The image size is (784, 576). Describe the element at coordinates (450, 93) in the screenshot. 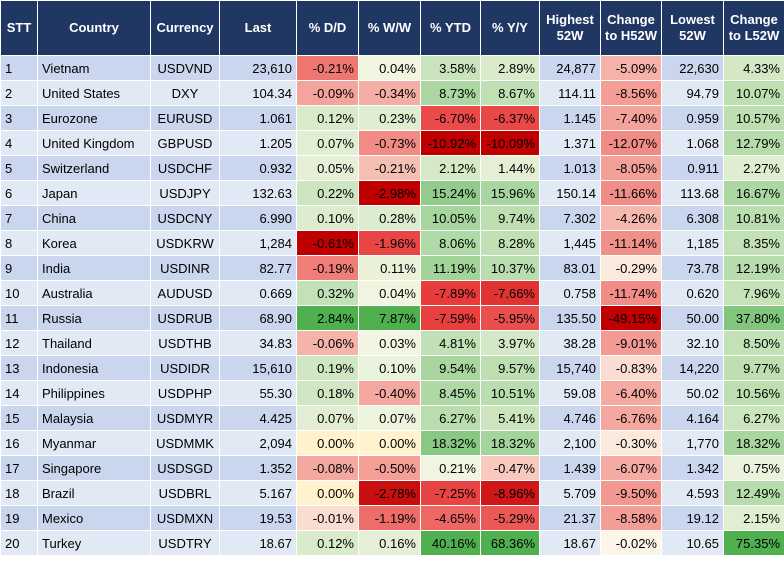

I see `cell: 8.73%` at that location.